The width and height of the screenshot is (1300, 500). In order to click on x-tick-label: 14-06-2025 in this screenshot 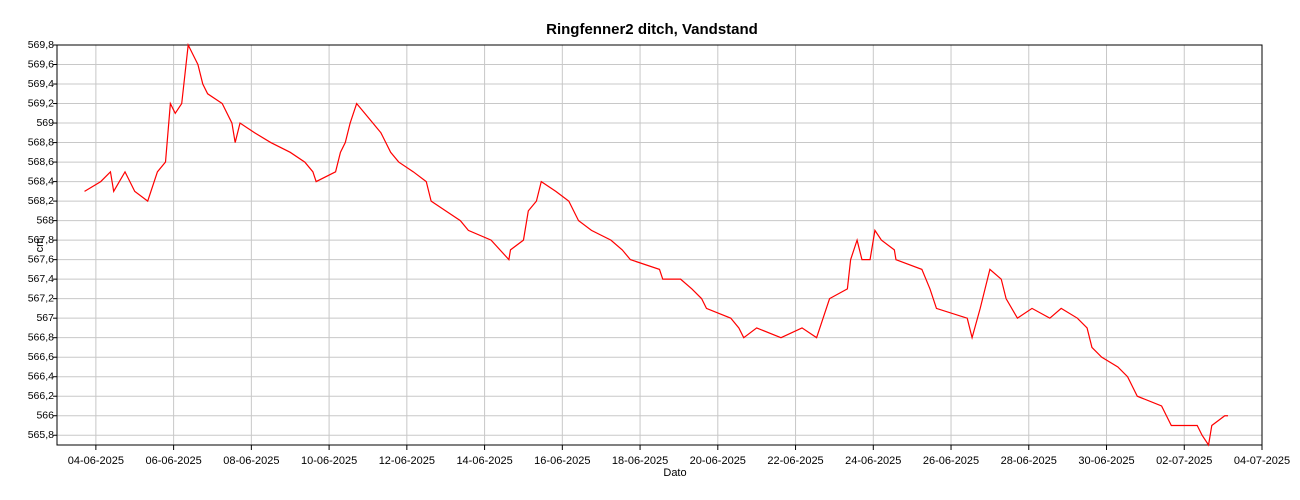, I will do `click(484, 461)`.